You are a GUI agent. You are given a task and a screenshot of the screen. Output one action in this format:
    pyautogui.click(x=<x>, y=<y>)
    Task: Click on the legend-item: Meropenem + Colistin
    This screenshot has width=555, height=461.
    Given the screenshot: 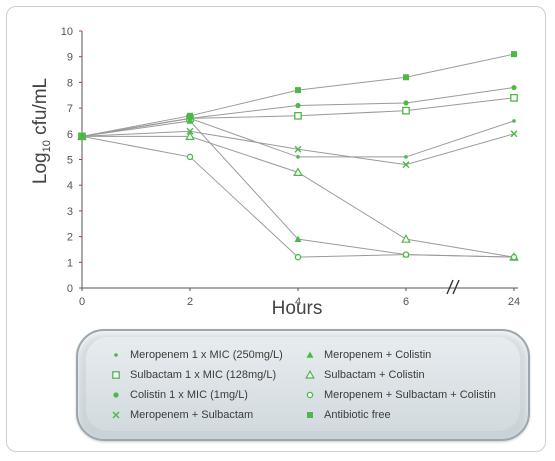 What is the action you would take?
    pyautogui.click(x=397, y=355)
    